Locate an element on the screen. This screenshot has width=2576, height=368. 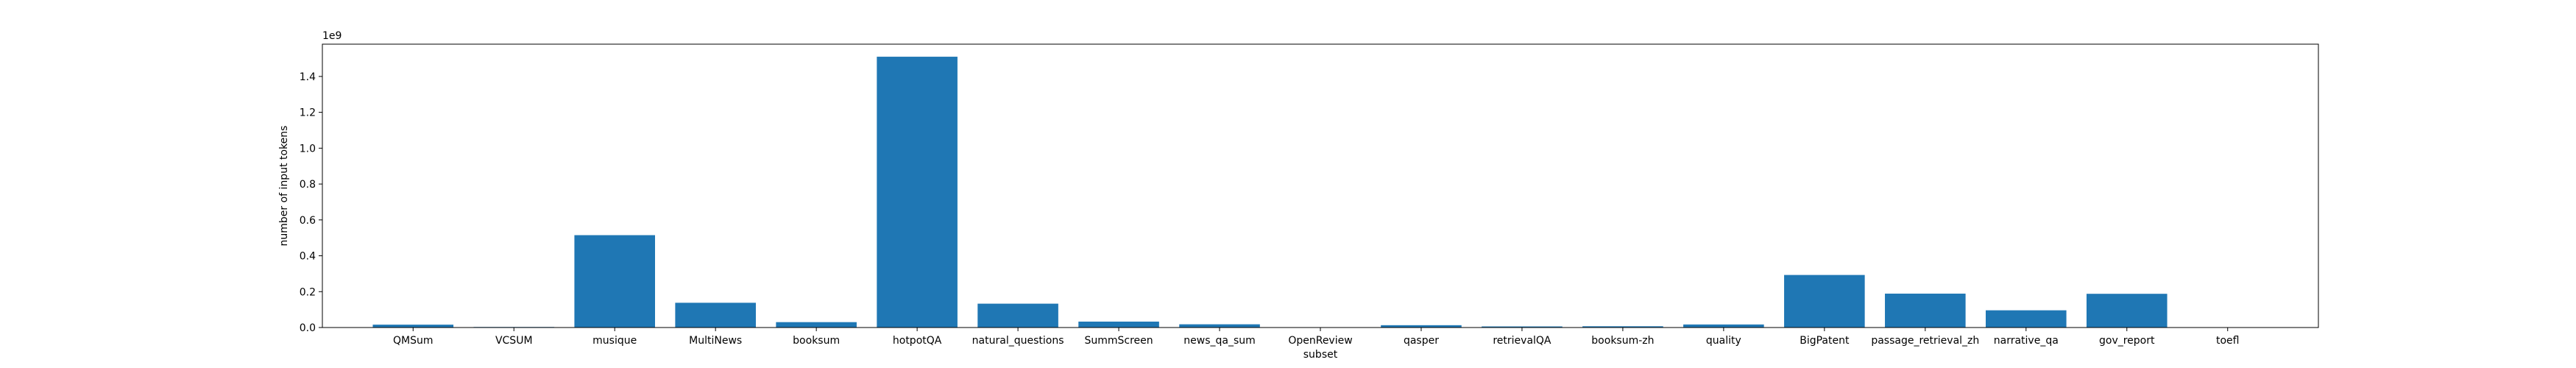
bar-gov-report is located at coordinates (2127, 311).